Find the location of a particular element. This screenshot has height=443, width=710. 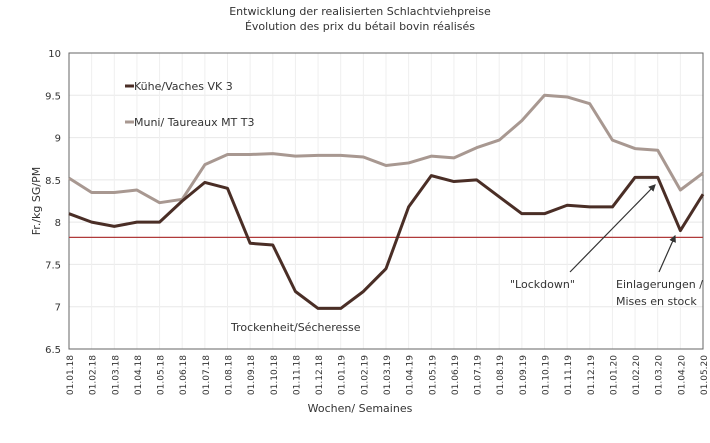

y-tick-label: 6.5 is located at coordinates (53, 350).